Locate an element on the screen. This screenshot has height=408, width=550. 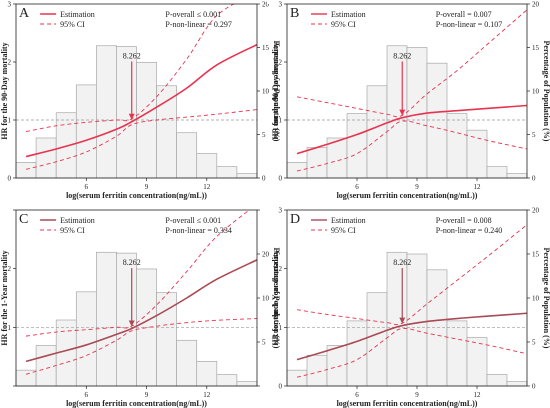
y2-axis-label: Percentage of Population (%) is located at coordinates (546, 91).